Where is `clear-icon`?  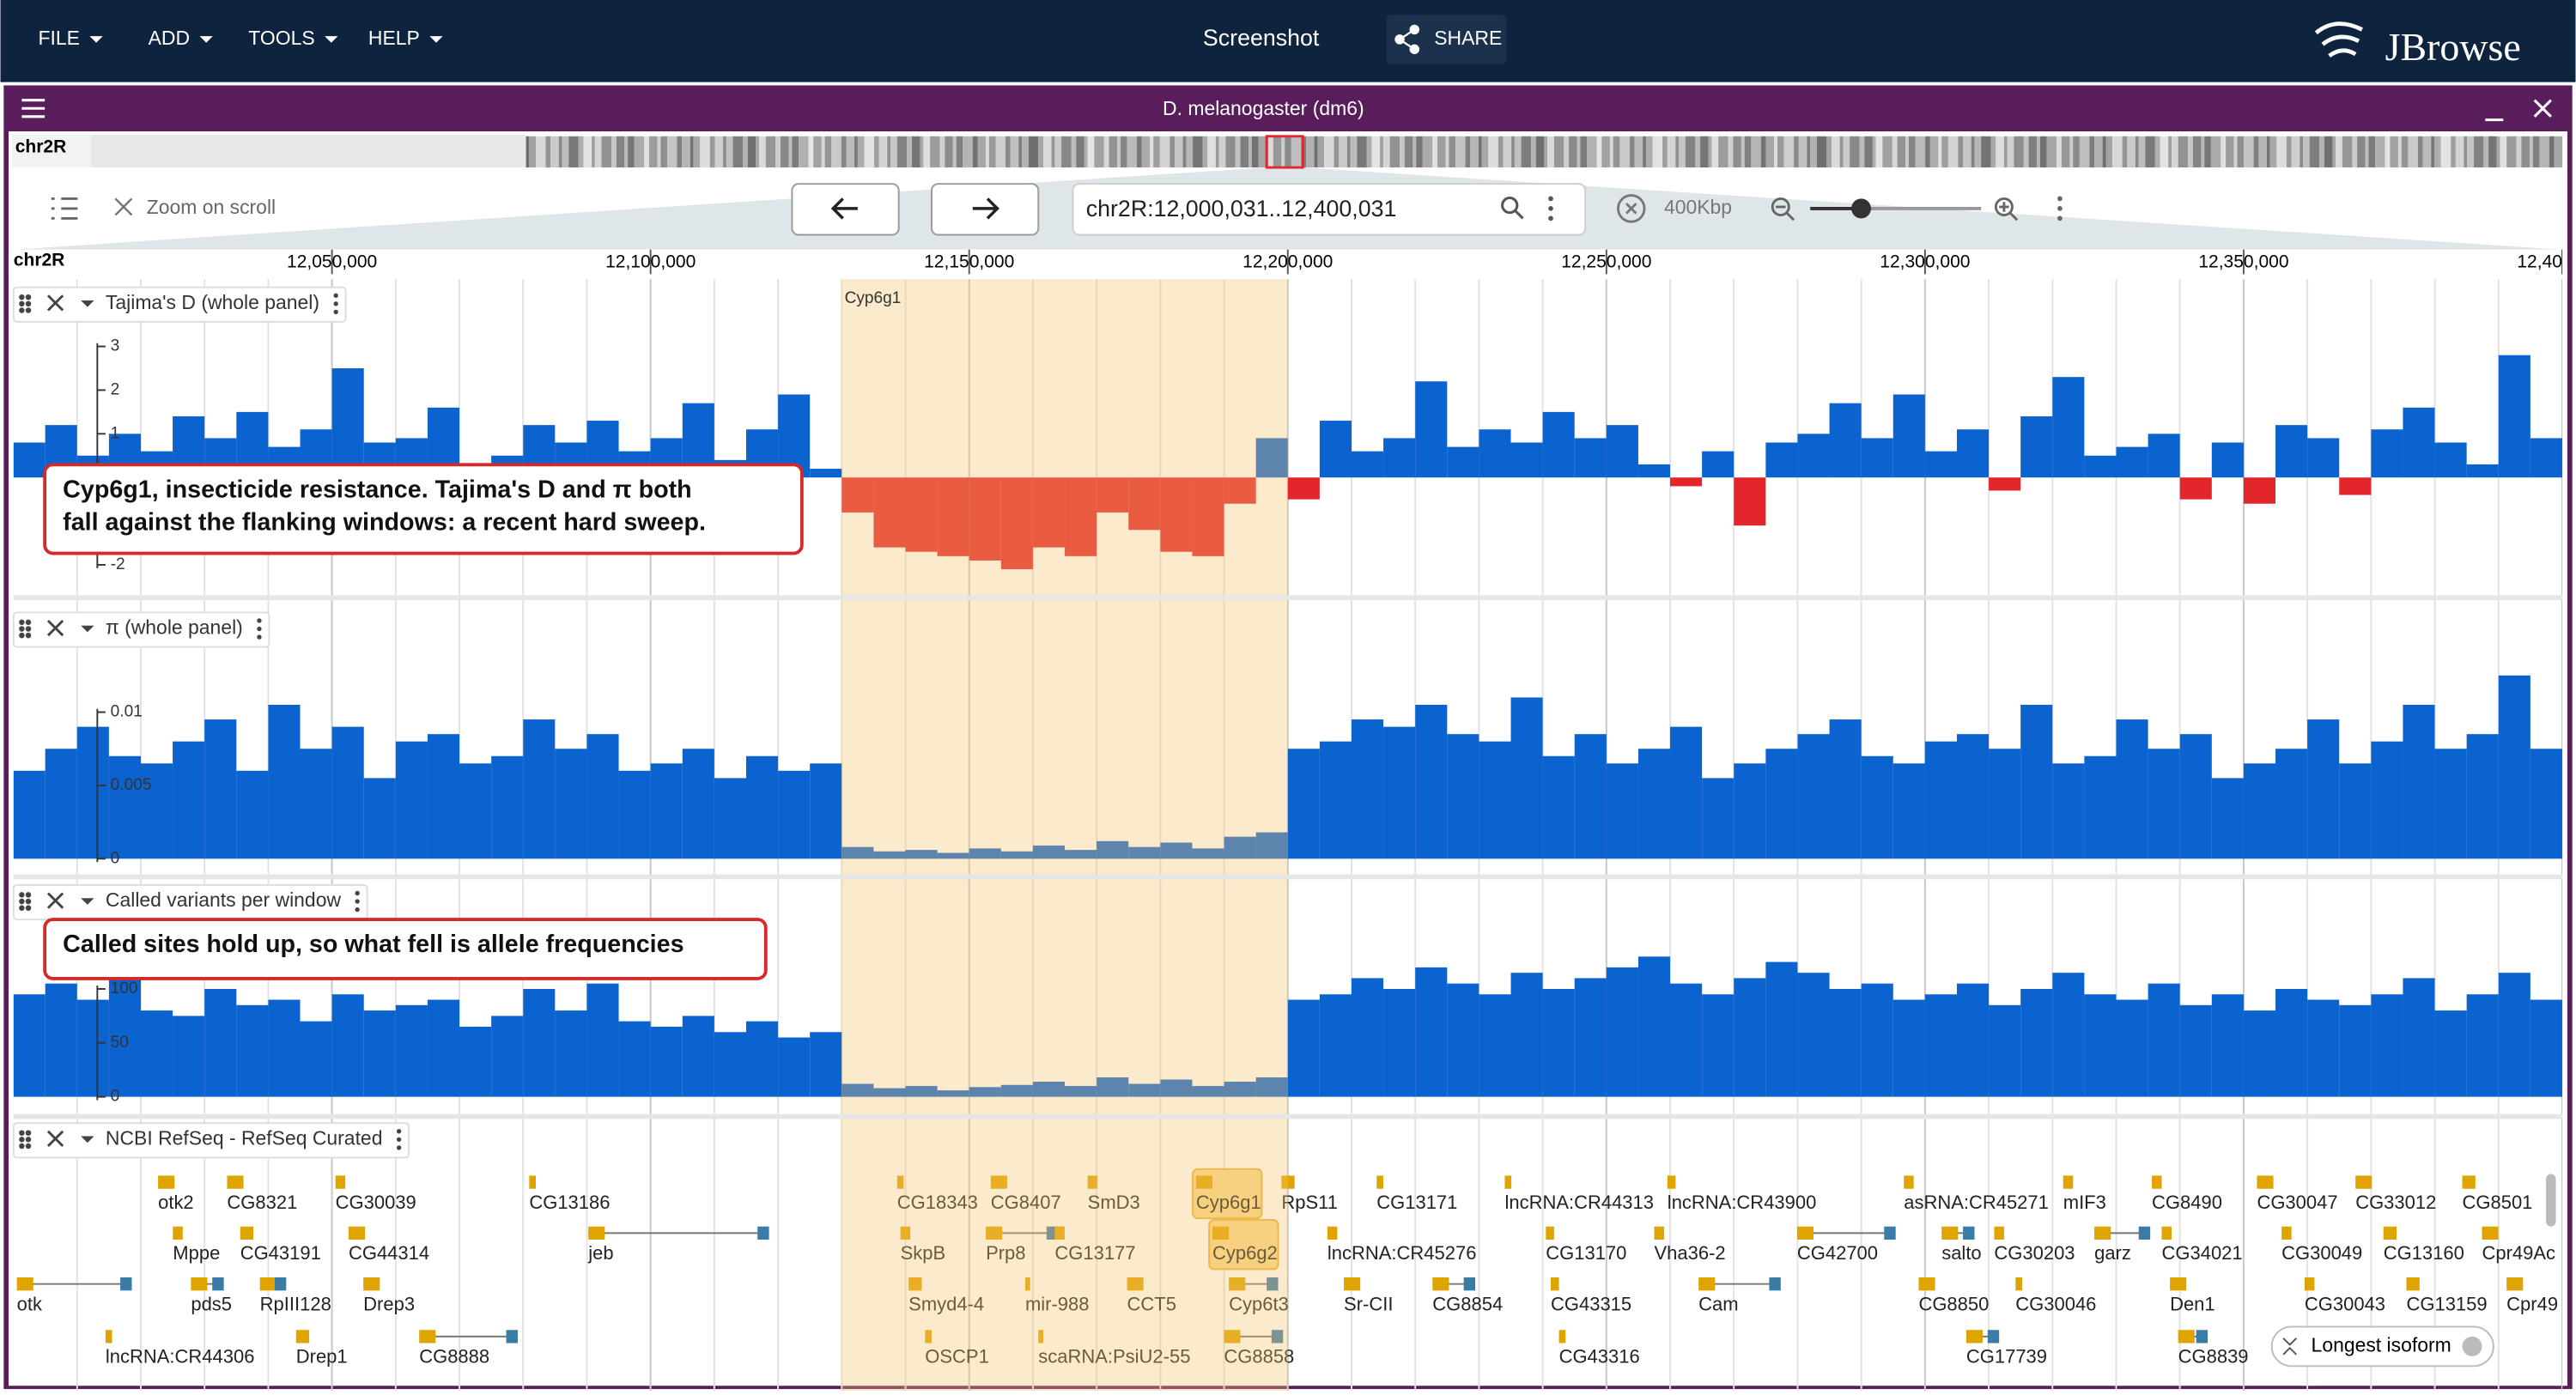 clear-icon is located at coordinates (1631, 208).